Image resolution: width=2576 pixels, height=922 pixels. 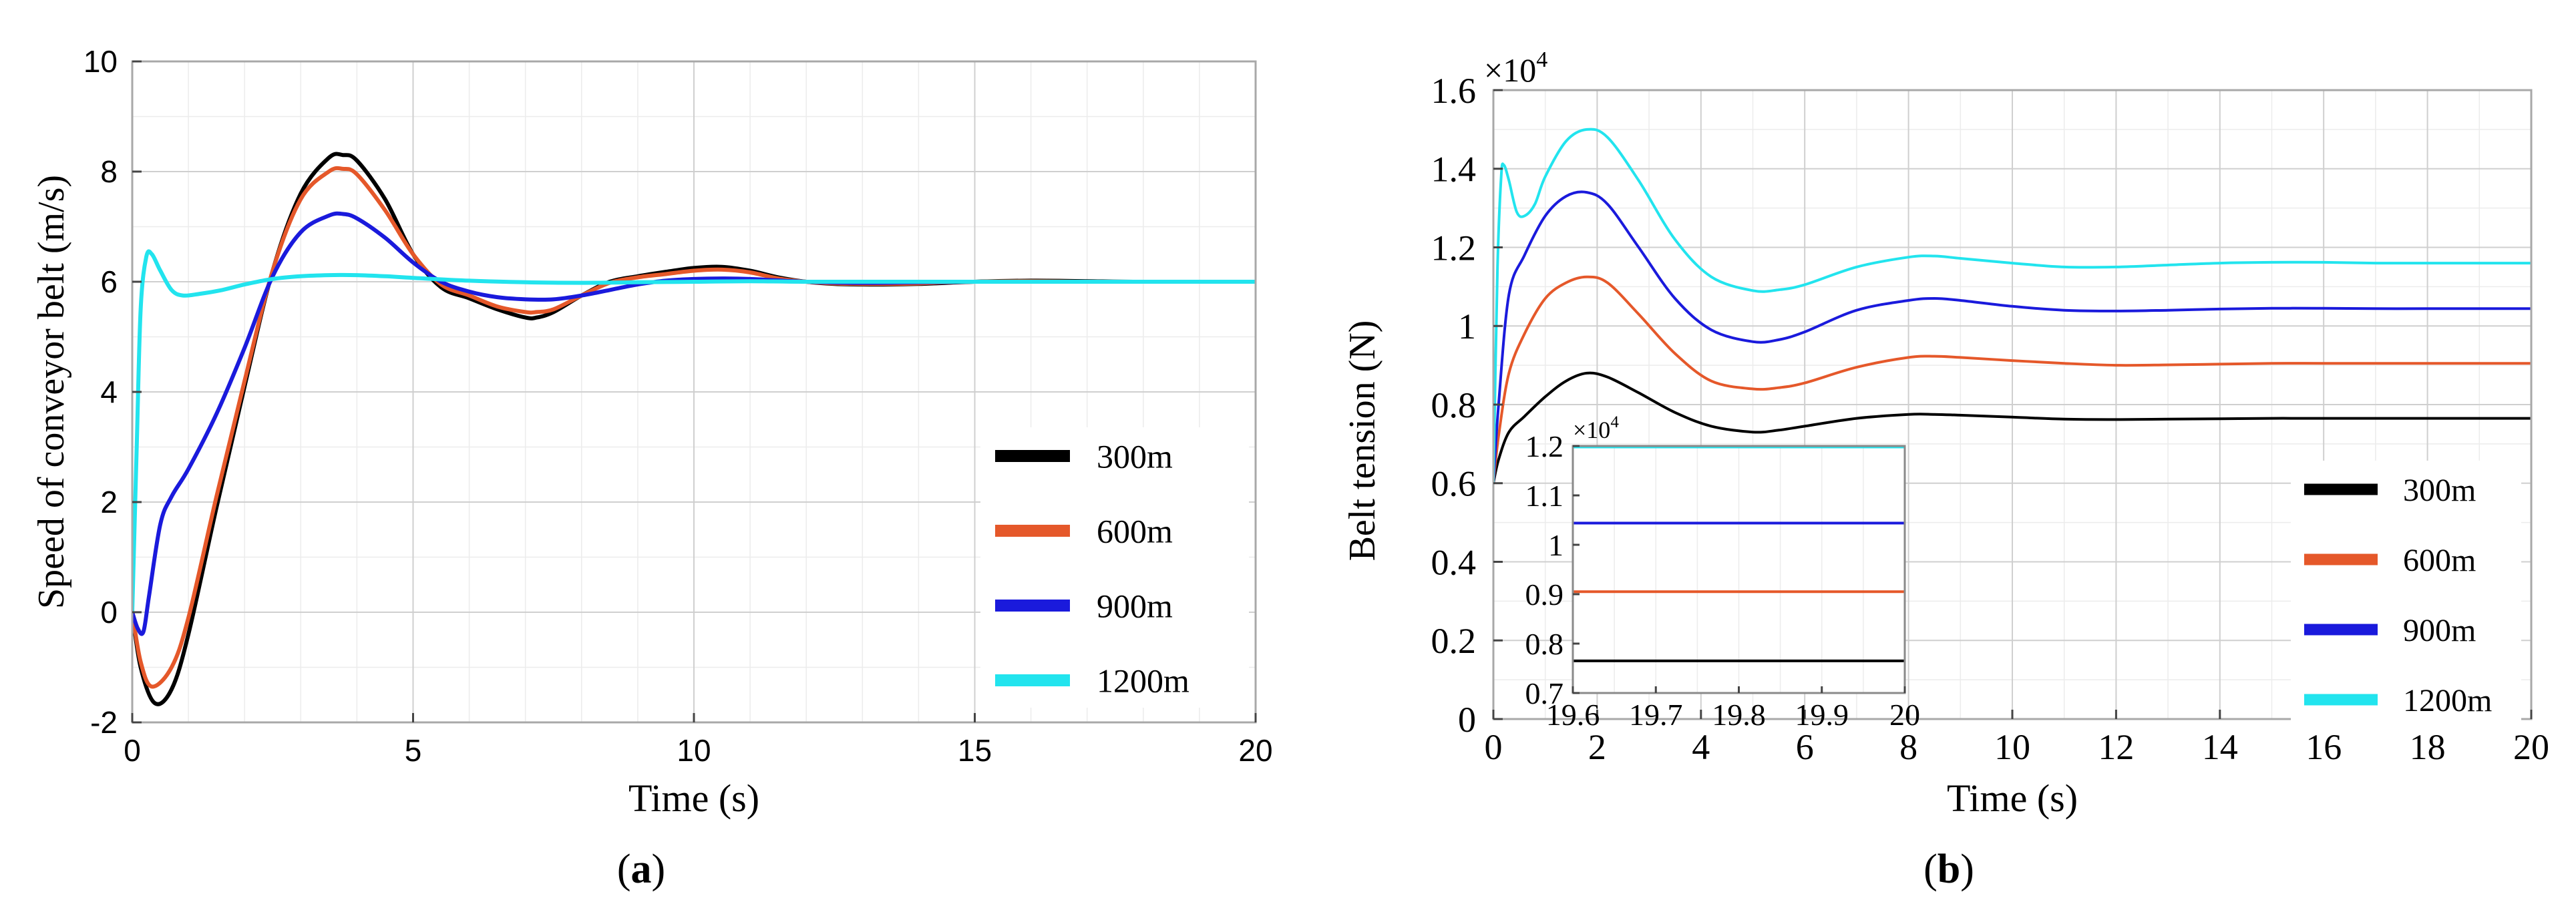 What do you see at coordinates (1544, 644) in the screenshot?
I see `inset-y-tick-label: 0.8` at bounding box center [1544, 644].